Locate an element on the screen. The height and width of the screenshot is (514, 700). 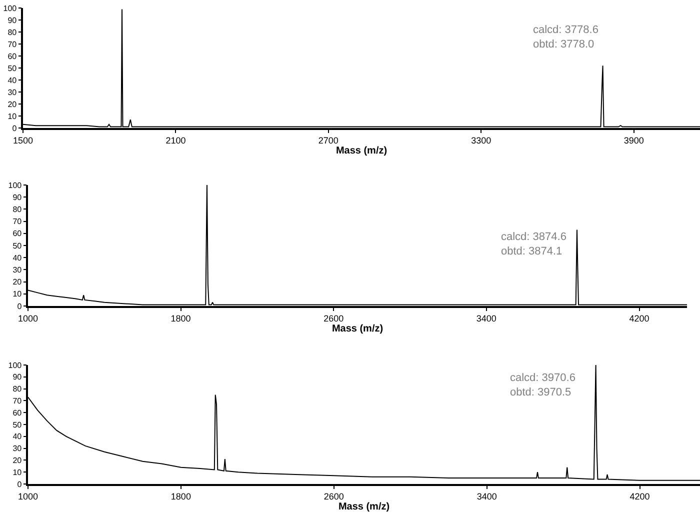
x-tick-label: 3300 is located at coordinates (481, 141).